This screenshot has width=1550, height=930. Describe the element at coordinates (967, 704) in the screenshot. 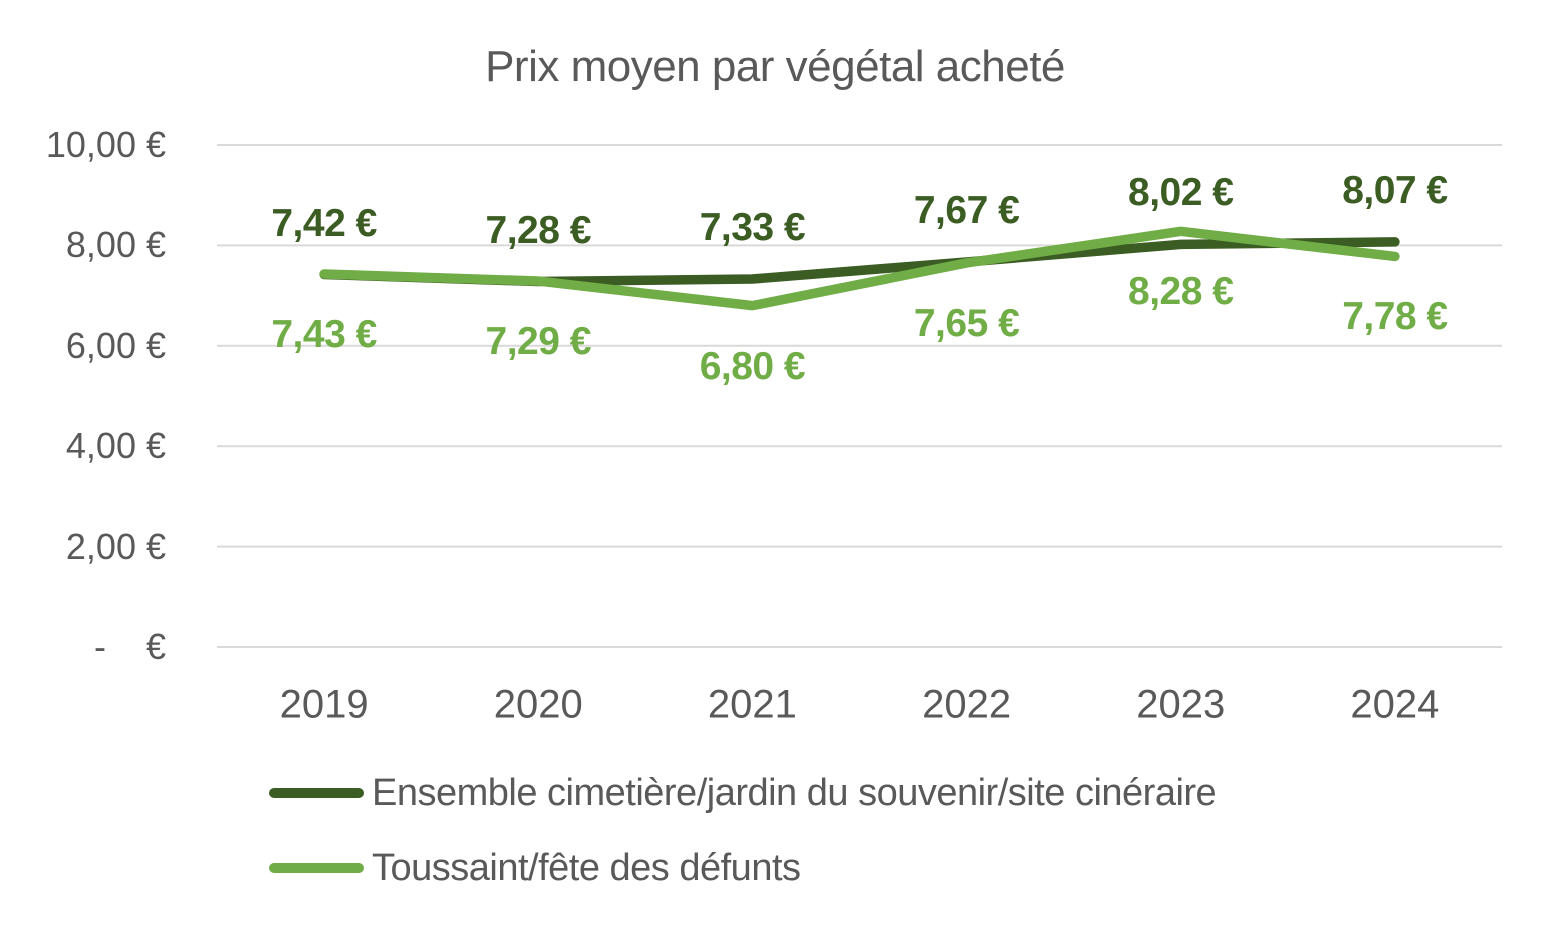

I see `x-axis-label: 2022` at that location.